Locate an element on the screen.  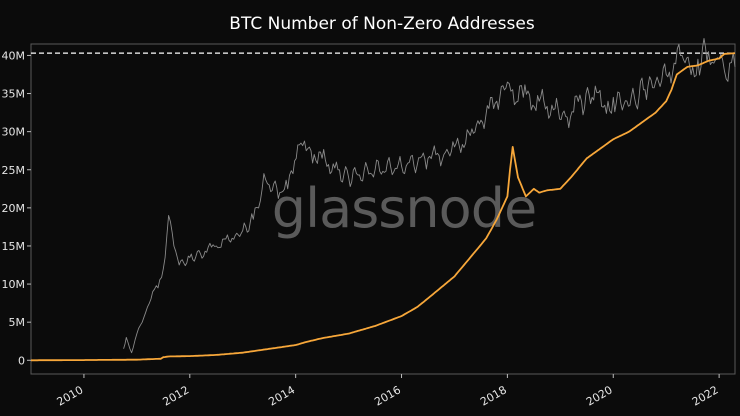
y-tick-label: 20M is located at coordinates (14, 208).